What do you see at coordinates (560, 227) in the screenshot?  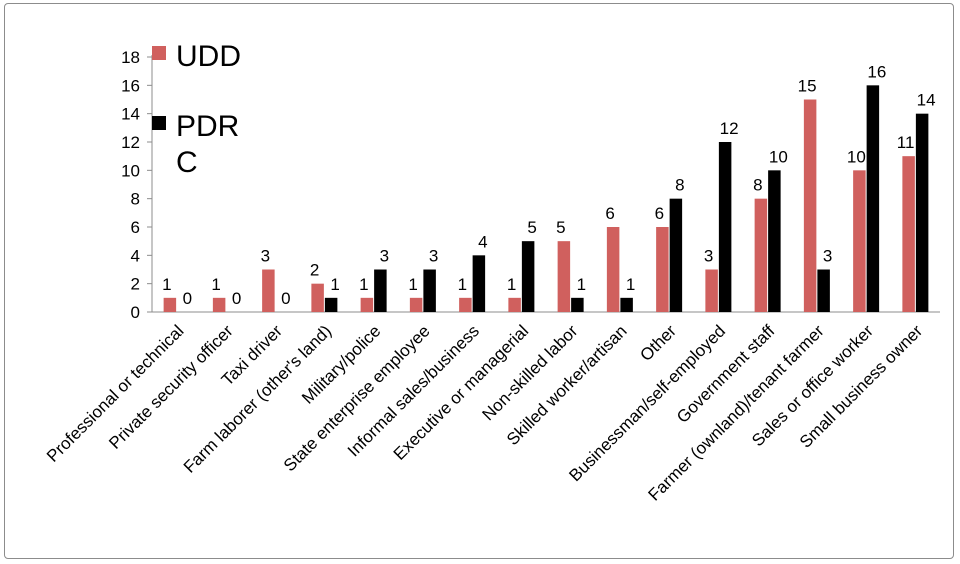 I see `data-label-udd: 5` at bounding box center [560, 227].